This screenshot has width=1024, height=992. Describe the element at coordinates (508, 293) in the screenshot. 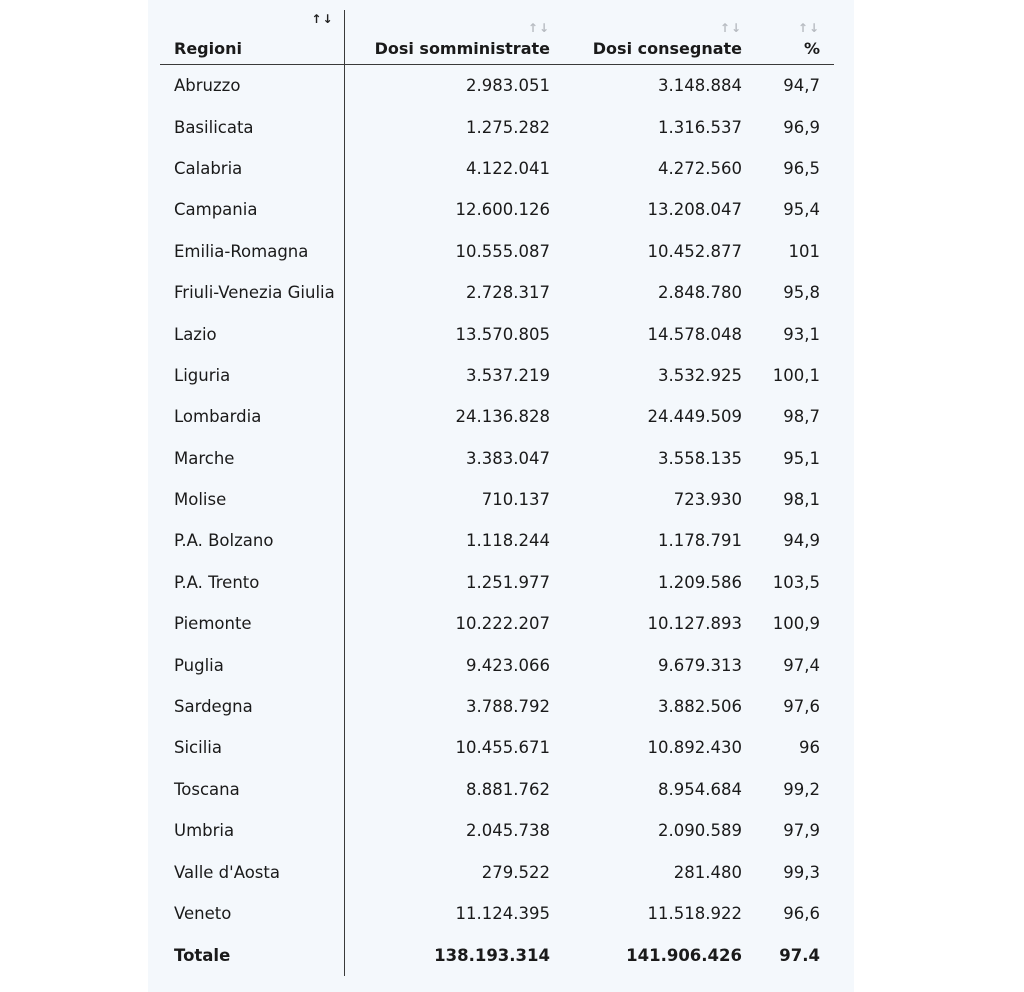

I see `cell-somministrate: 2.728.317` at that location.